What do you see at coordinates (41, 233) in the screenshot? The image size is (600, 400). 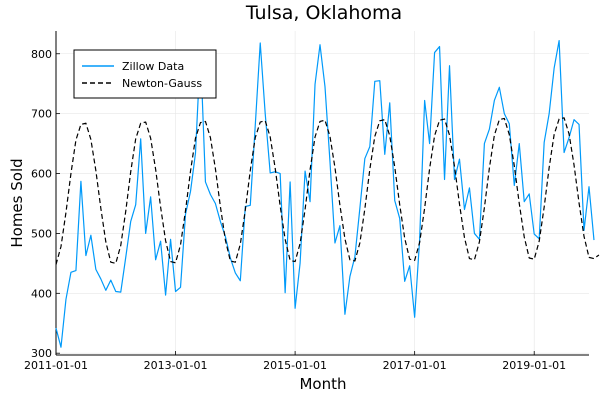 I see `y-tick-label: 500` at bounding box center [41, 233].